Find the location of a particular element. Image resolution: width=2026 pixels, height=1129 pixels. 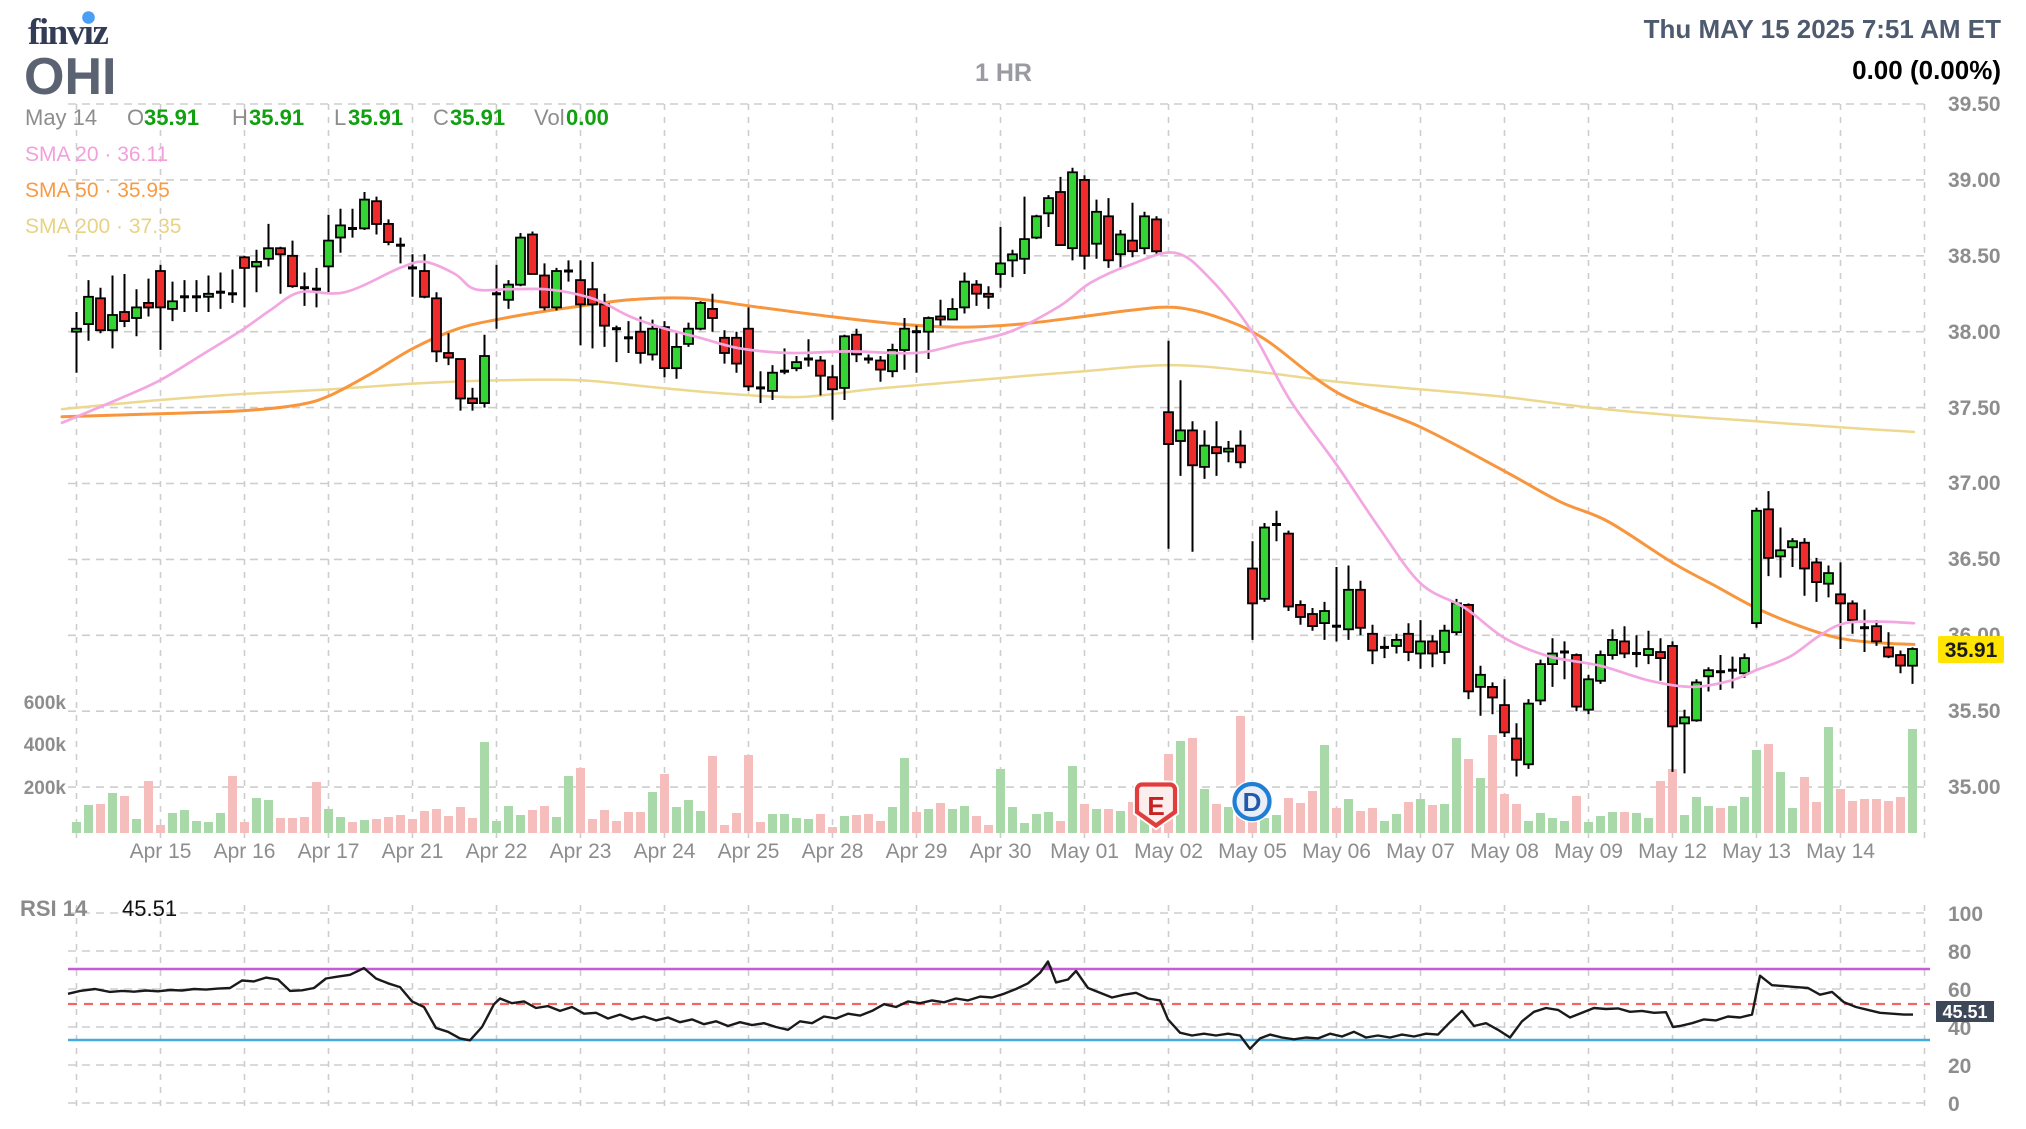

svg-text: 0.00 is located at coordinates (587, 117).